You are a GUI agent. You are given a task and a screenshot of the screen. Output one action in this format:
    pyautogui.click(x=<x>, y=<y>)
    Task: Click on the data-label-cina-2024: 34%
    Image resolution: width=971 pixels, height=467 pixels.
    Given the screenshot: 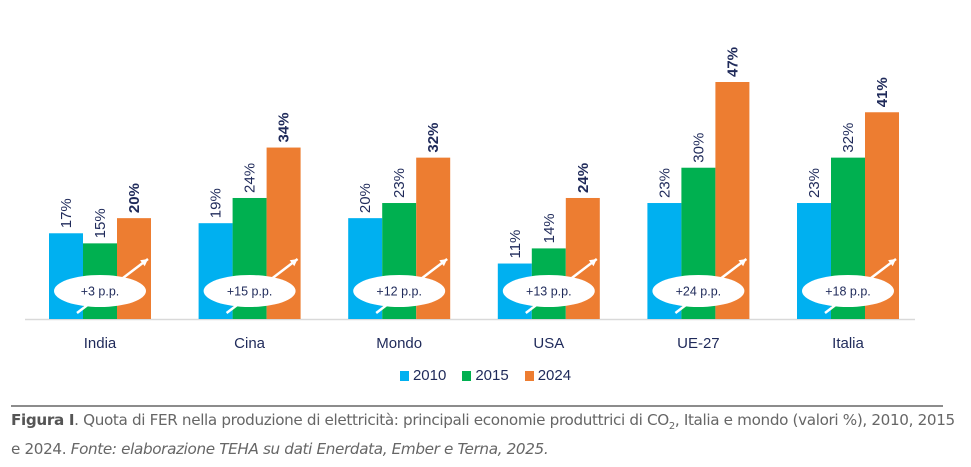 What is the action you would take?
    pyautogui.click(x=284, y=128)
    